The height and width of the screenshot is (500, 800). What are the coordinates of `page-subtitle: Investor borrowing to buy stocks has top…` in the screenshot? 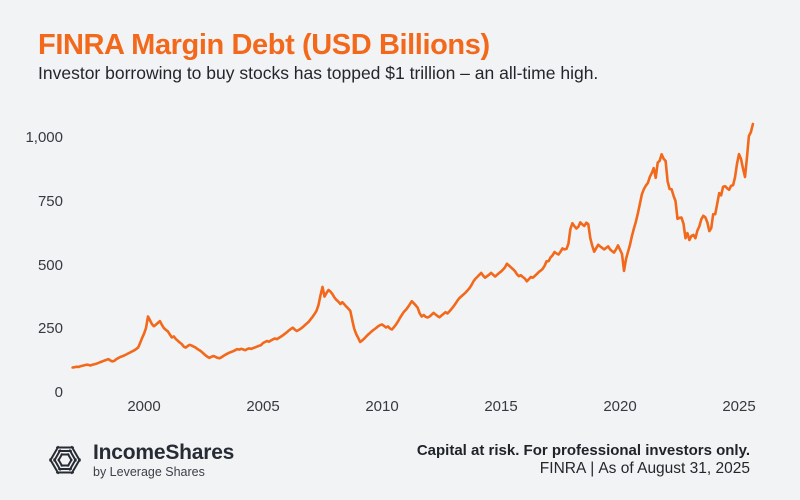 It's located at (318, 73).